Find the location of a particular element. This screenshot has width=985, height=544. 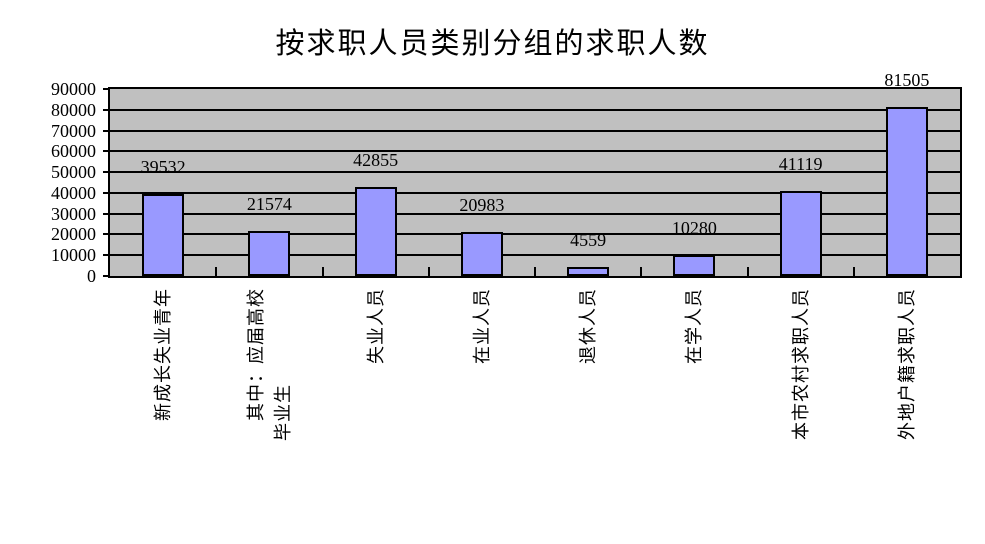

y-tick-label: 0 is located at coordinates (91, 276).